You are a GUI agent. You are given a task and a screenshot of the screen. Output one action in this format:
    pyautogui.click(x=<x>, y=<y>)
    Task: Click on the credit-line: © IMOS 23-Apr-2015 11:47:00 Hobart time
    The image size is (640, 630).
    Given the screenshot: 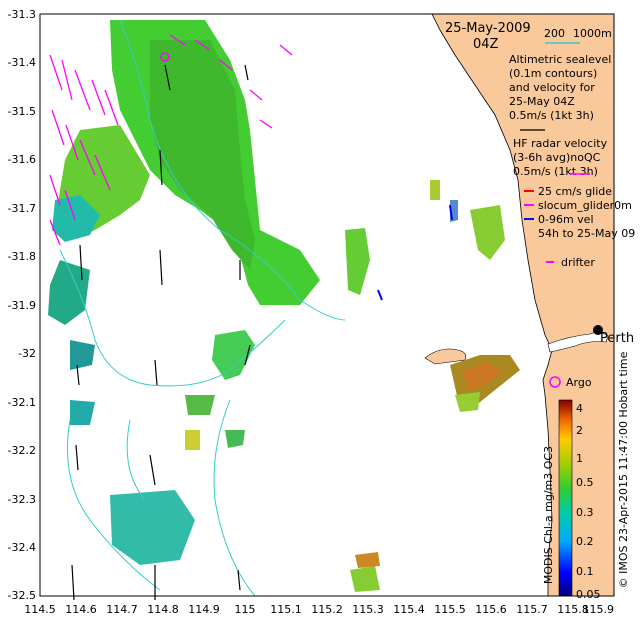 What is the action you would take?
    pyautogui.click(x=623, y=469)
    